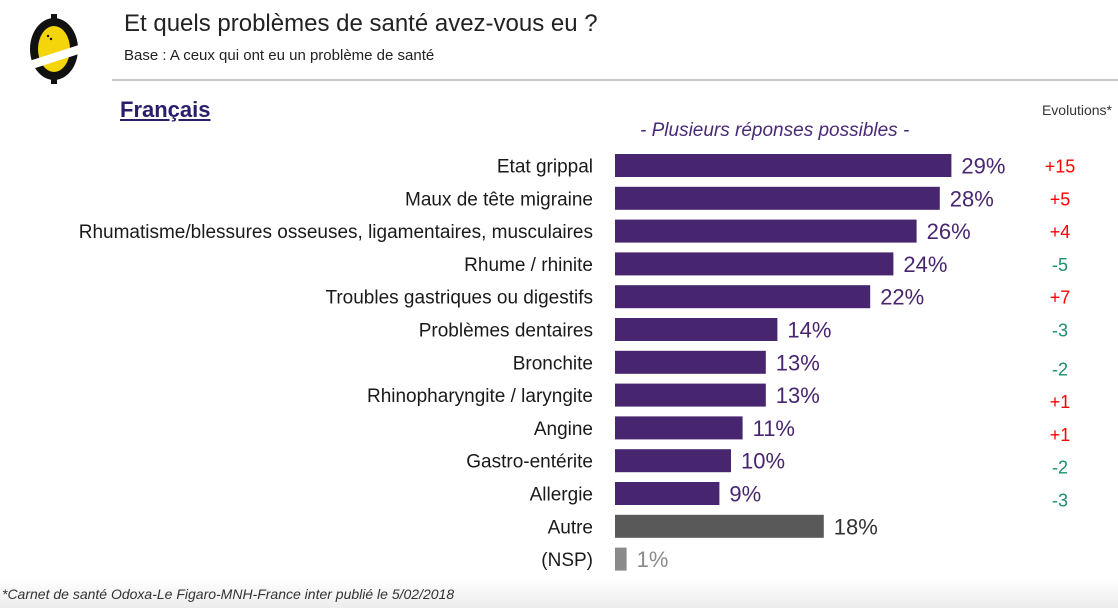 The height and width of the screenshot is (608, 1118). I want to click on value-label: 1%, so click(653, 559).